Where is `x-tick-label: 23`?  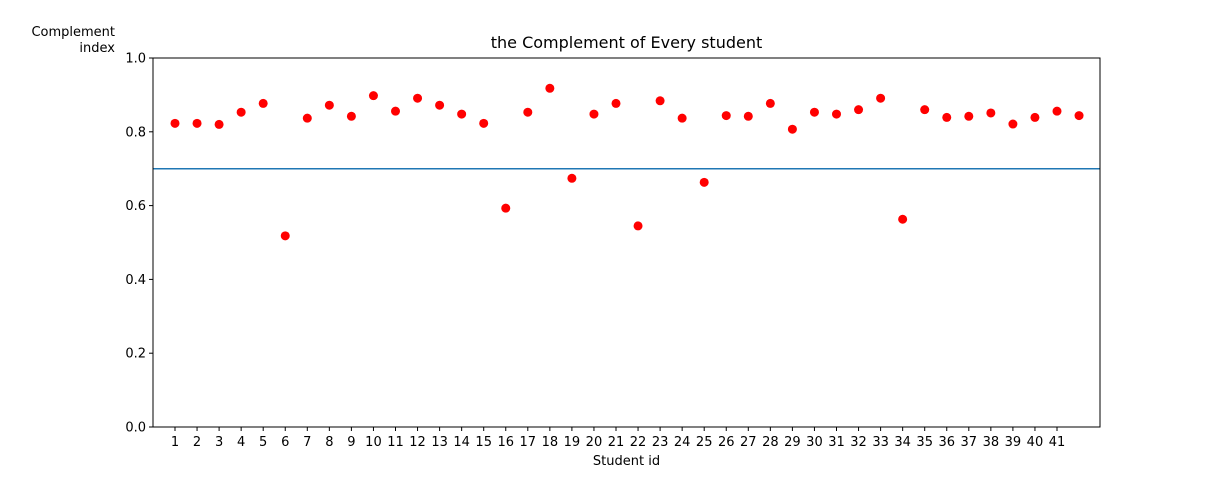
x-tick-label: 23 is located at coordinates (660, 442).